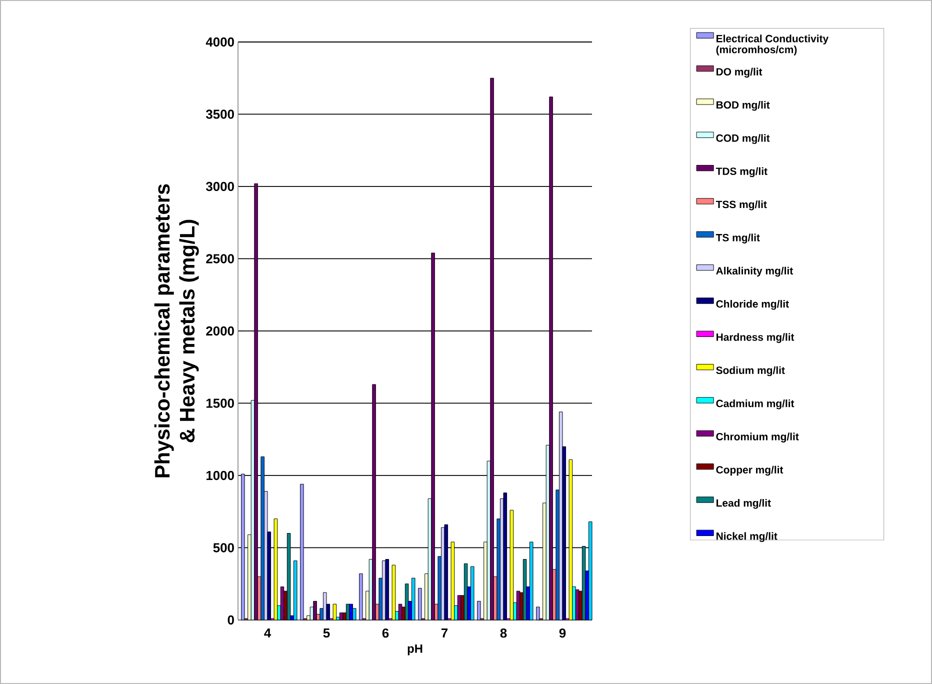 This screenshot has width=932, height=684. I want to click on legend-label: TS mg/lit, so click(738, 239).